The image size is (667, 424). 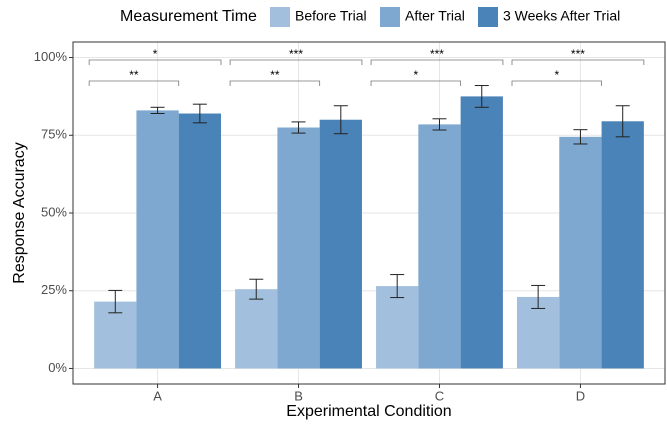 I want to click on y-tick-label: 50%, so click(x=54, y=211).